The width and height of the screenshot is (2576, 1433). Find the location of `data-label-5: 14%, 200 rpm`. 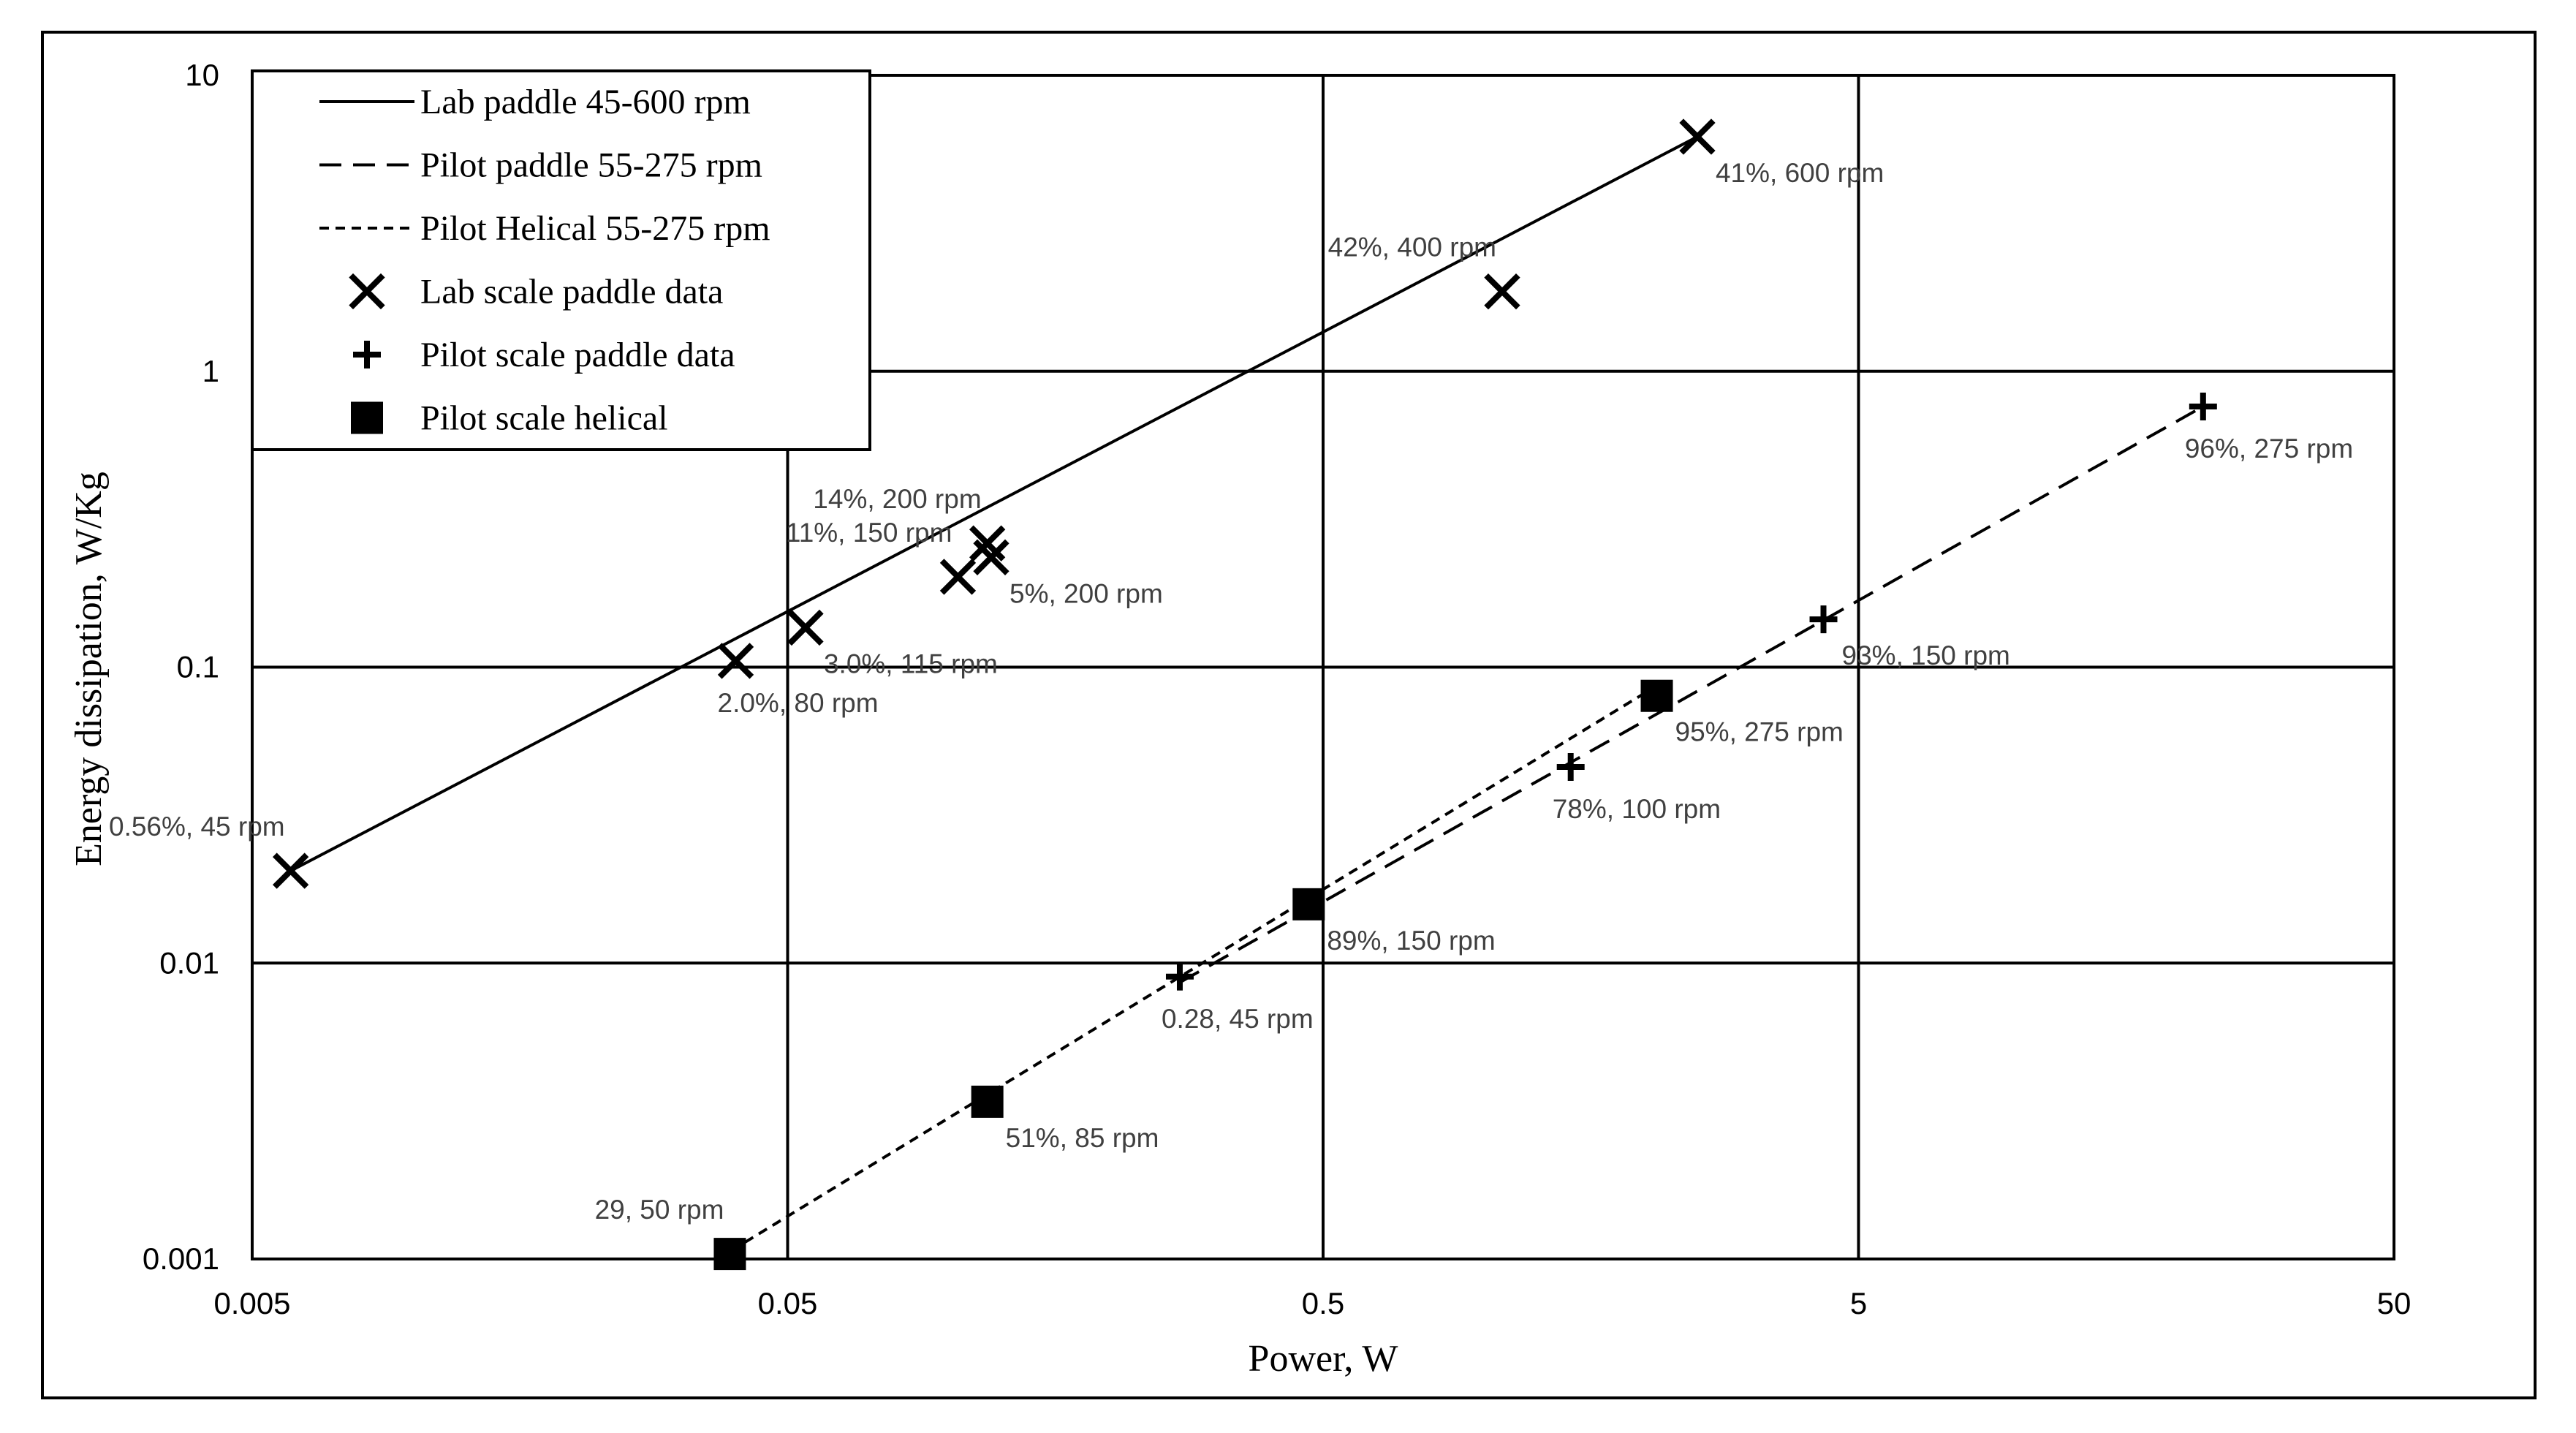

data-label-5: 14%, 200 rpm is located at coordinates (897, 499).